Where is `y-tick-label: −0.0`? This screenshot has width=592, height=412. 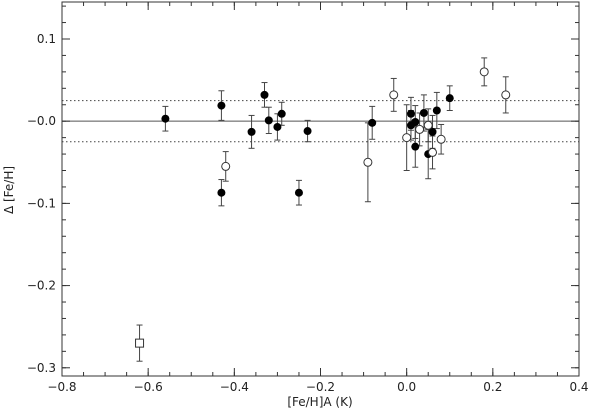 y-tick-label: −0.0 is located at coordinates (41, 121).